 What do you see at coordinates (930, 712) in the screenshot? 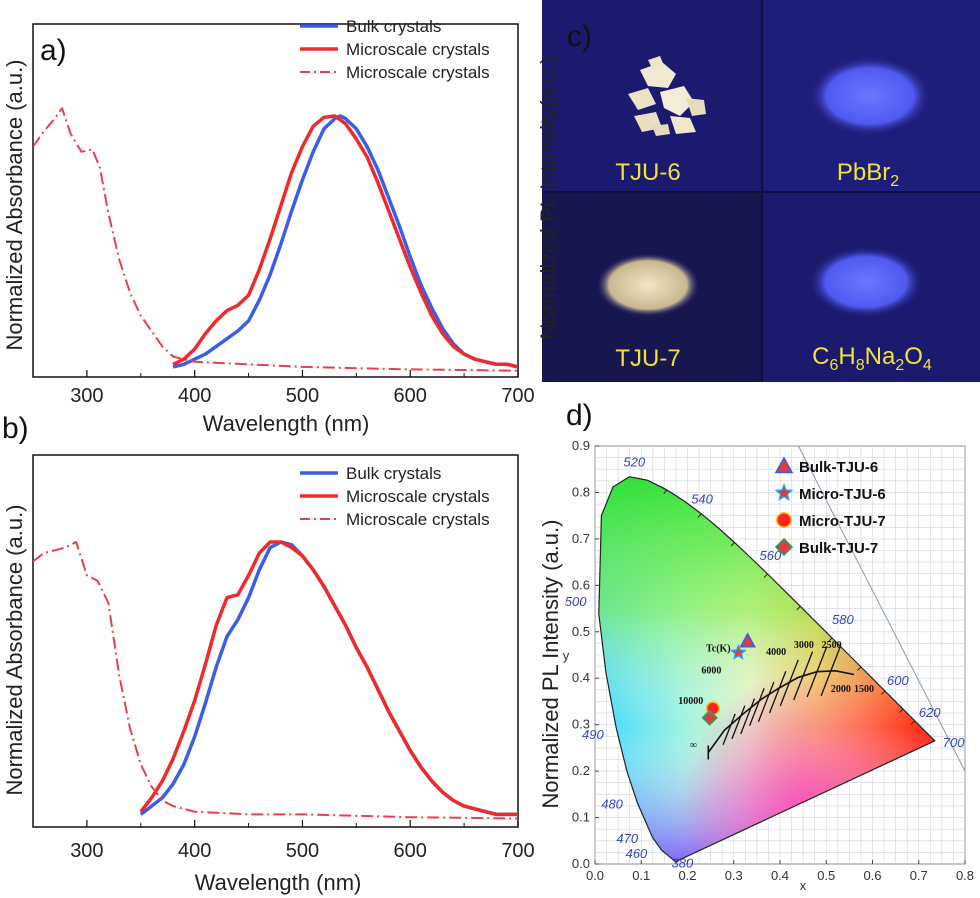
I see `wavelength-label: 620` at bounding box center [930, 712].